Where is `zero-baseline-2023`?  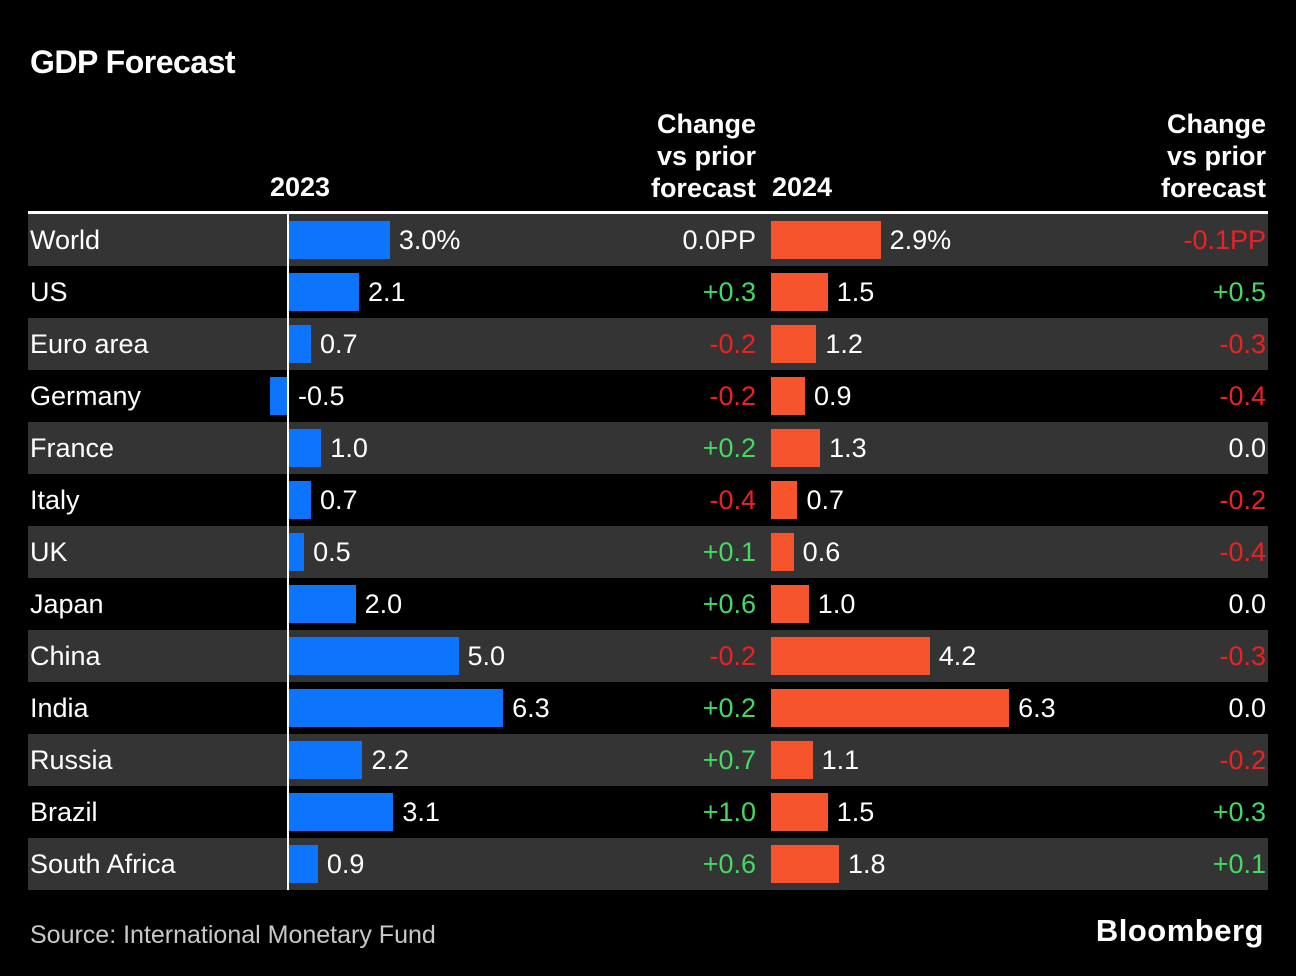
zero-baseline-2023 is located at coordinates (288, 550).